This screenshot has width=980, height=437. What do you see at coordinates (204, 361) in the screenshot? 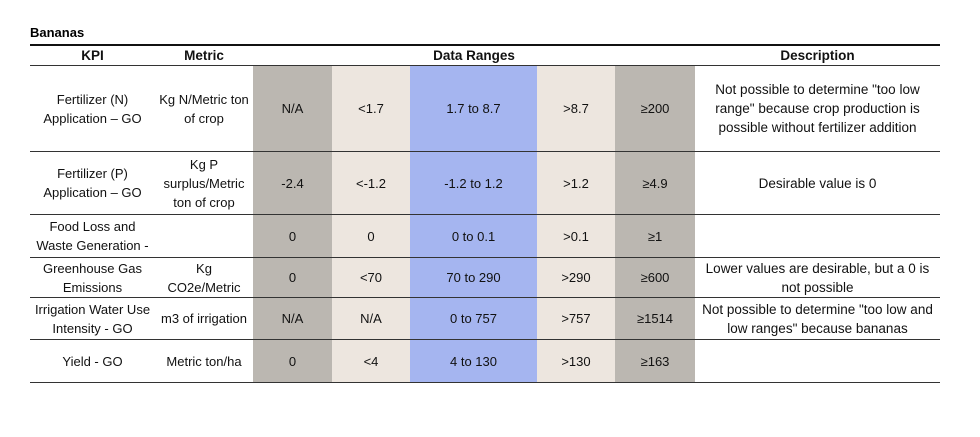
I see `table-cell: Metric ton/ha` at bounding box center [204, 361].